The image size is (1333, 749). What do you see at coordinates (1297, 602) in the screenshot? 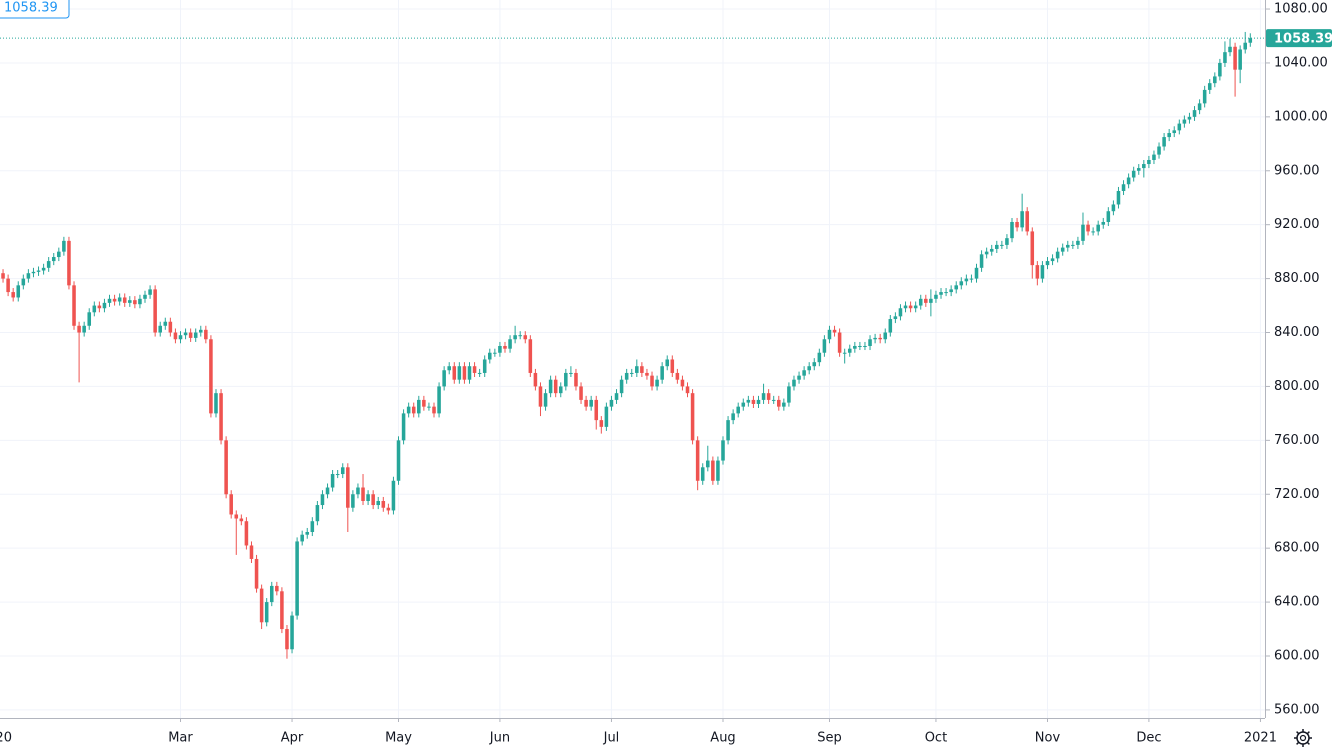
I see `y-tick-label: 640.00` at bounding box center [1297, 602].